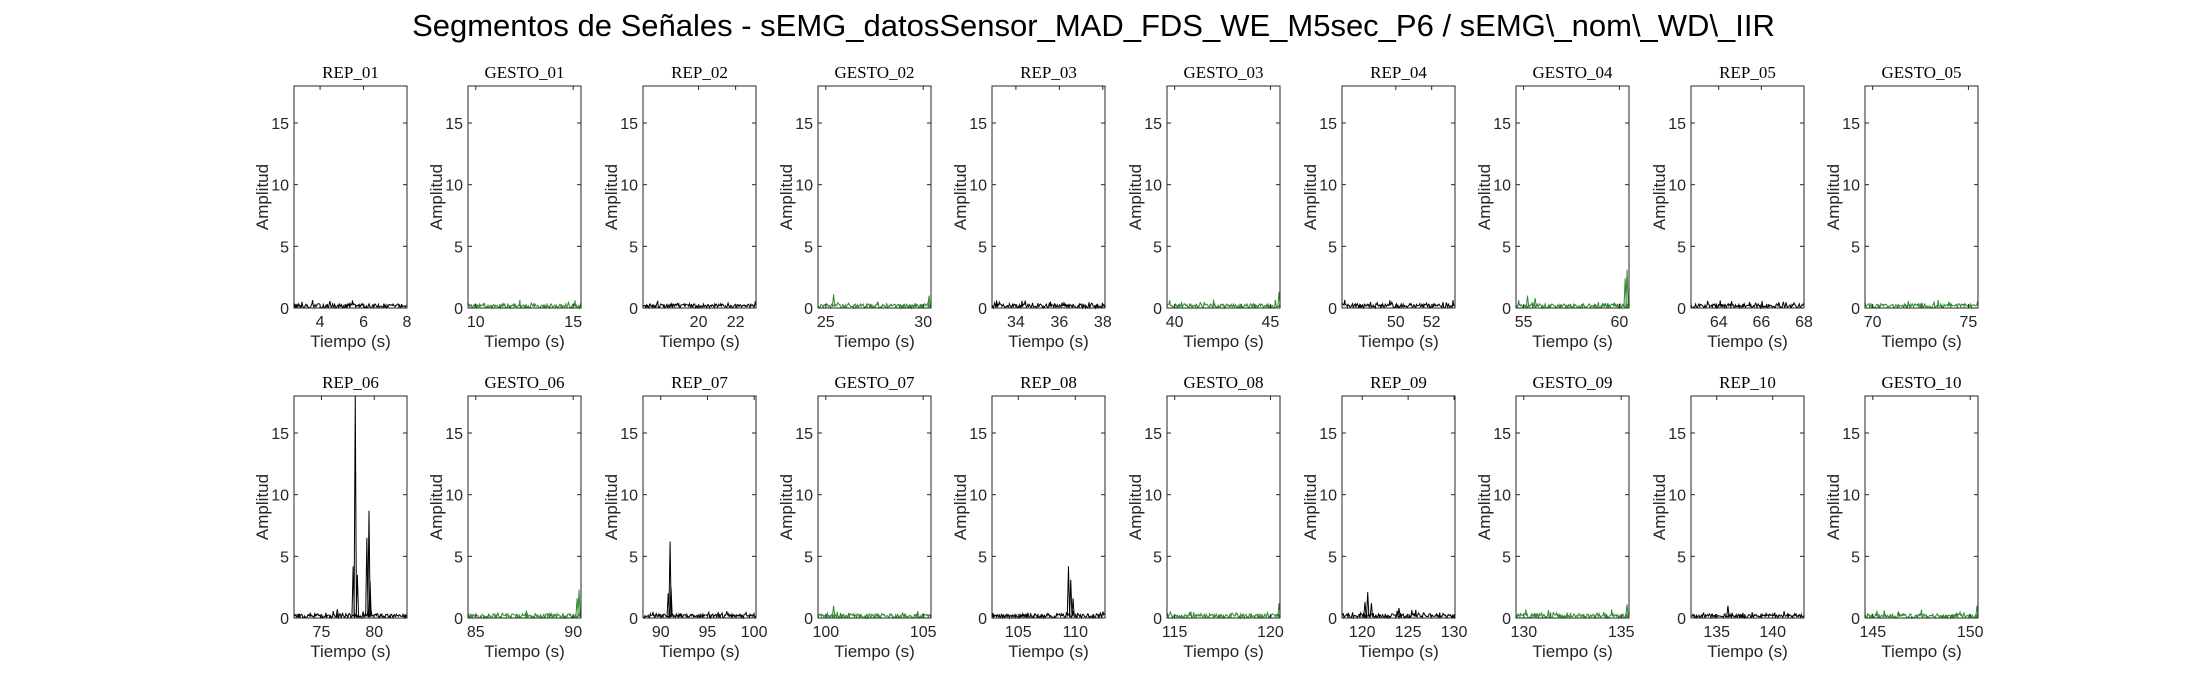 The width and height of the screenshot is (2187, 688). I want to click on subplot-rep-06: 0 5 10 15 75 80 REP_06 Tiempo (s) Amplitud, so click(330, 517).